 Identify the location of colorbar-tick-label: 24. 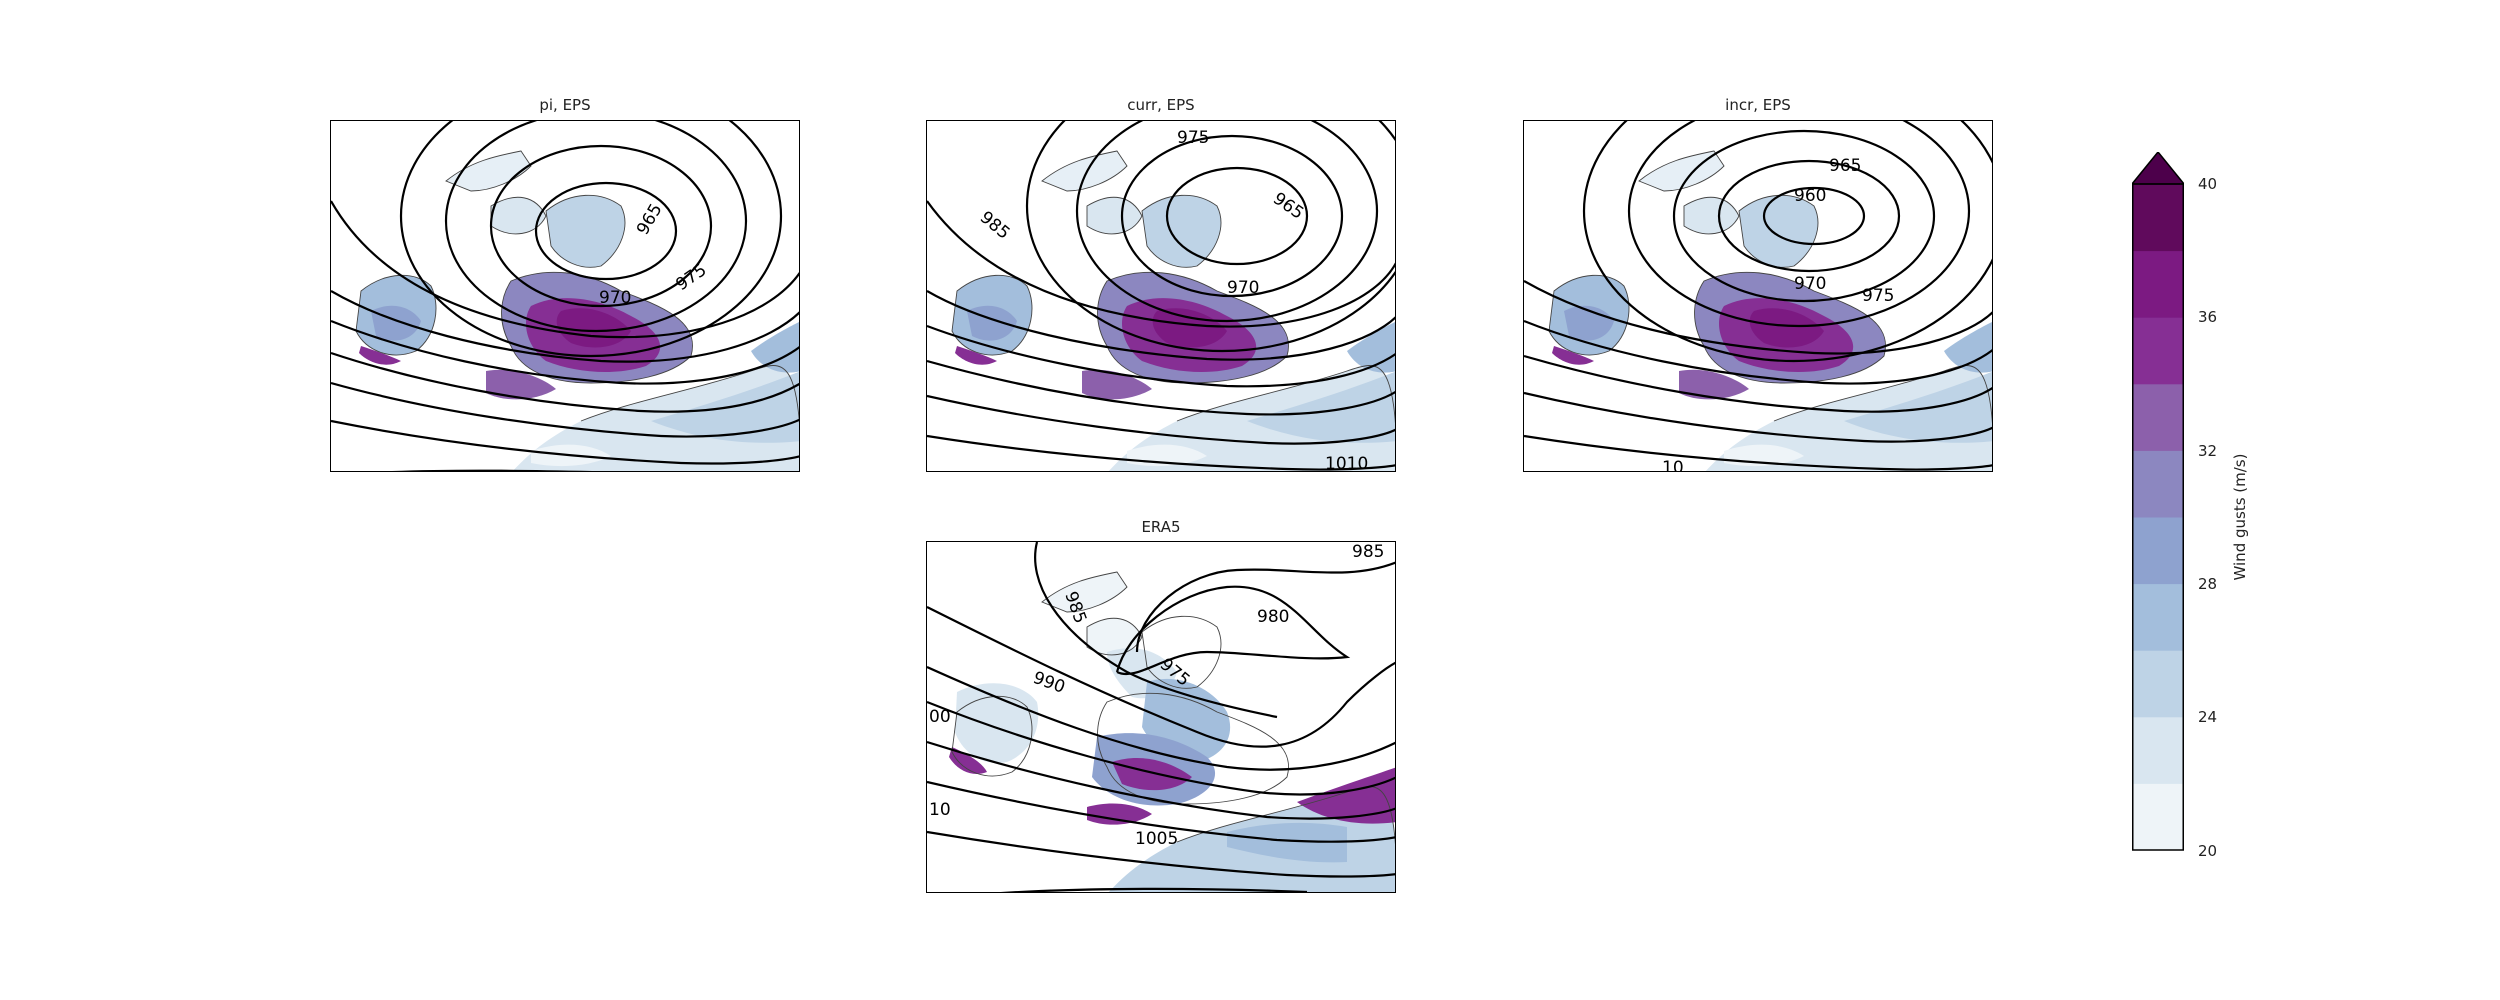
(2208, 717).